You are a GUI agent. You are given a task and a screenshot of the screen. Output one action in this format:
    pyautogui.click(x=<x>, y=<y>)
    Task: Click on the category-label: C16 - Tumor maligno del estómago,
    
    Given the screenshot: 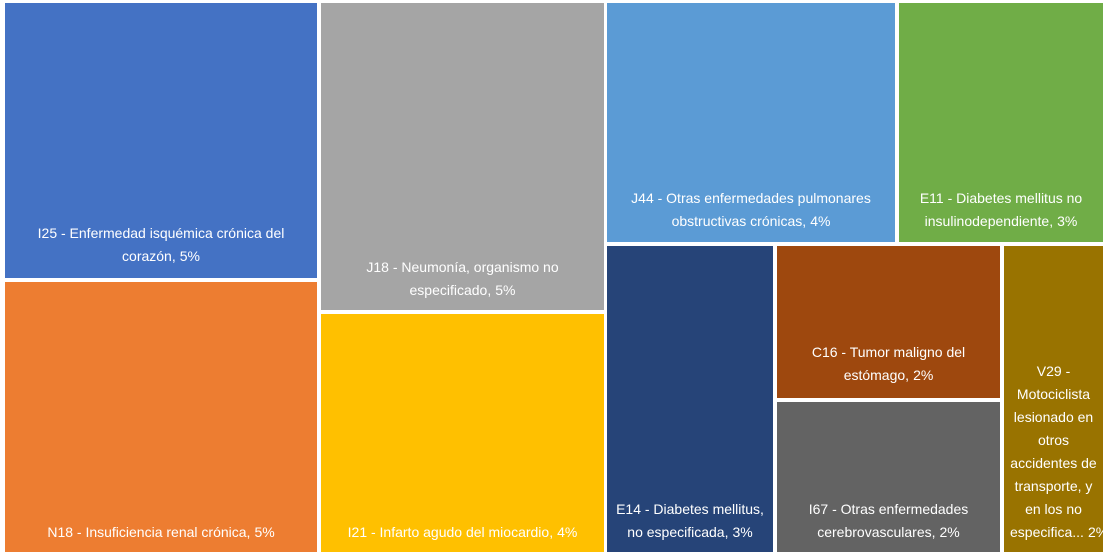 What is the action you would take?
    pyautogui.click(x=888, y=363)
    